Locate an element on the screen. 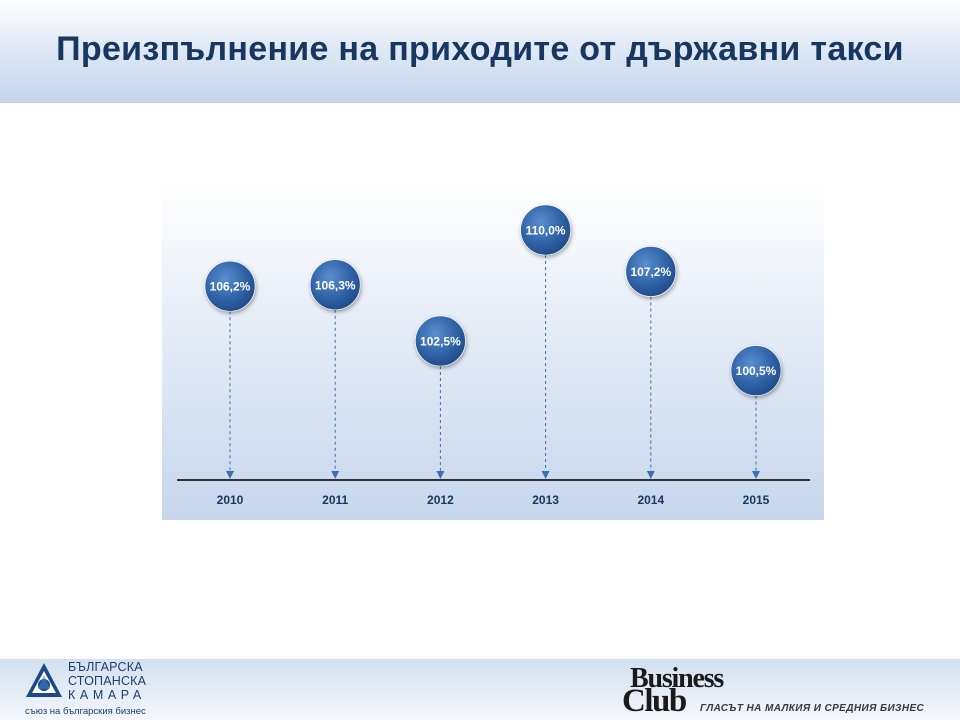  x-tick-label: 2011 is located at coordinates (335, 500).